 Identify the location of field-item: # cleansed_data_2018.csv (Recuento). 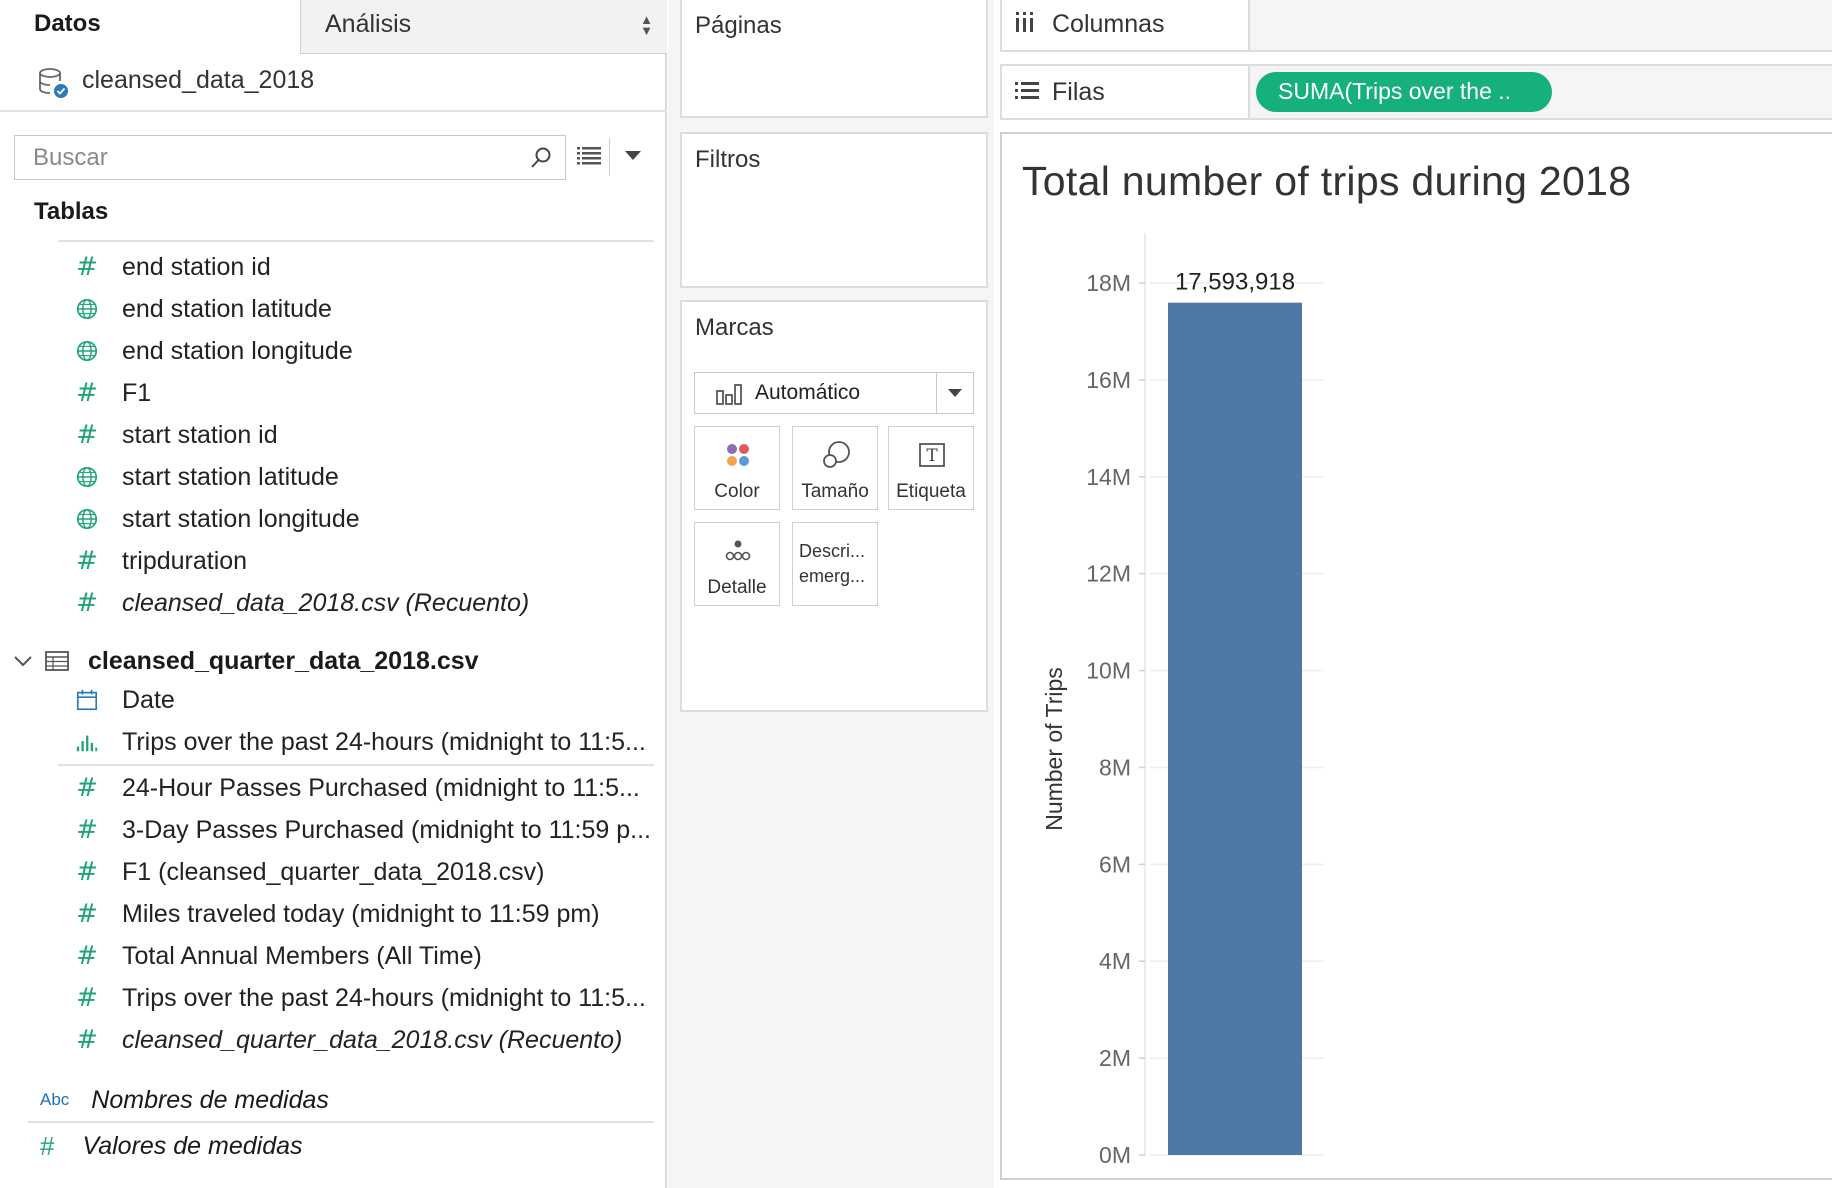
(300, 603).